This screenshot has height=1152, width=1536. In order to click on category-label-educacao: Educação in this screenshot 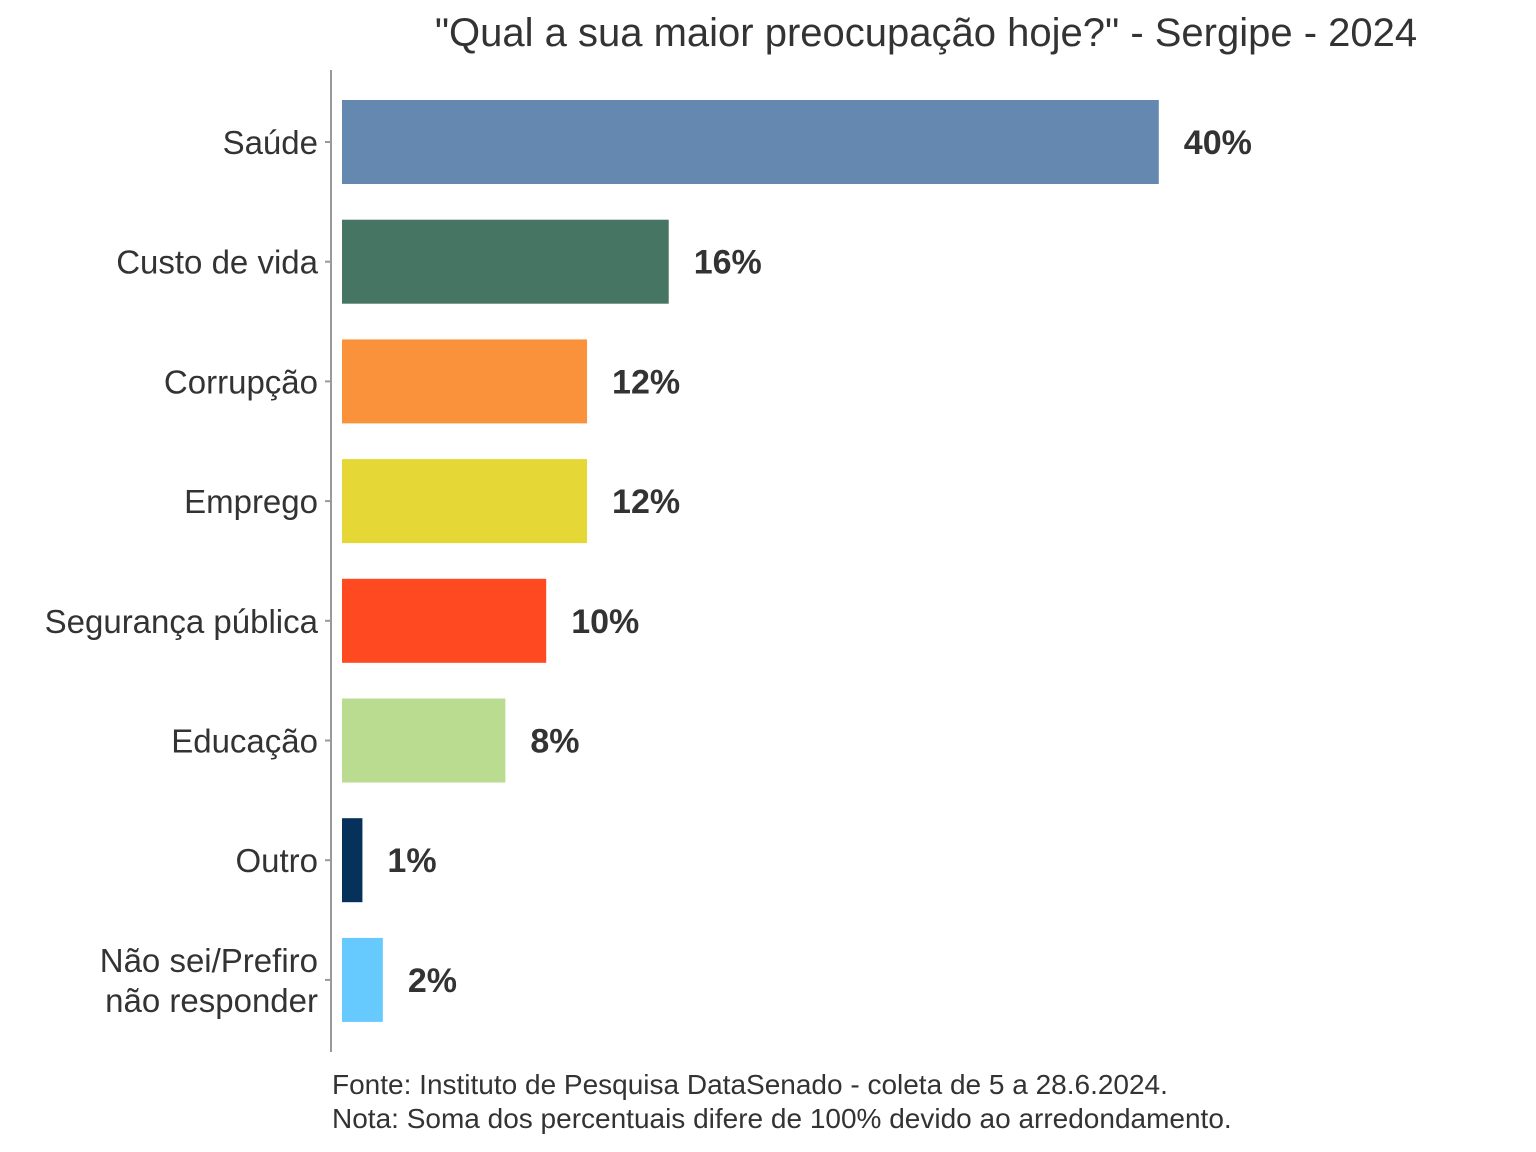, I will do `click(244, 741)`.